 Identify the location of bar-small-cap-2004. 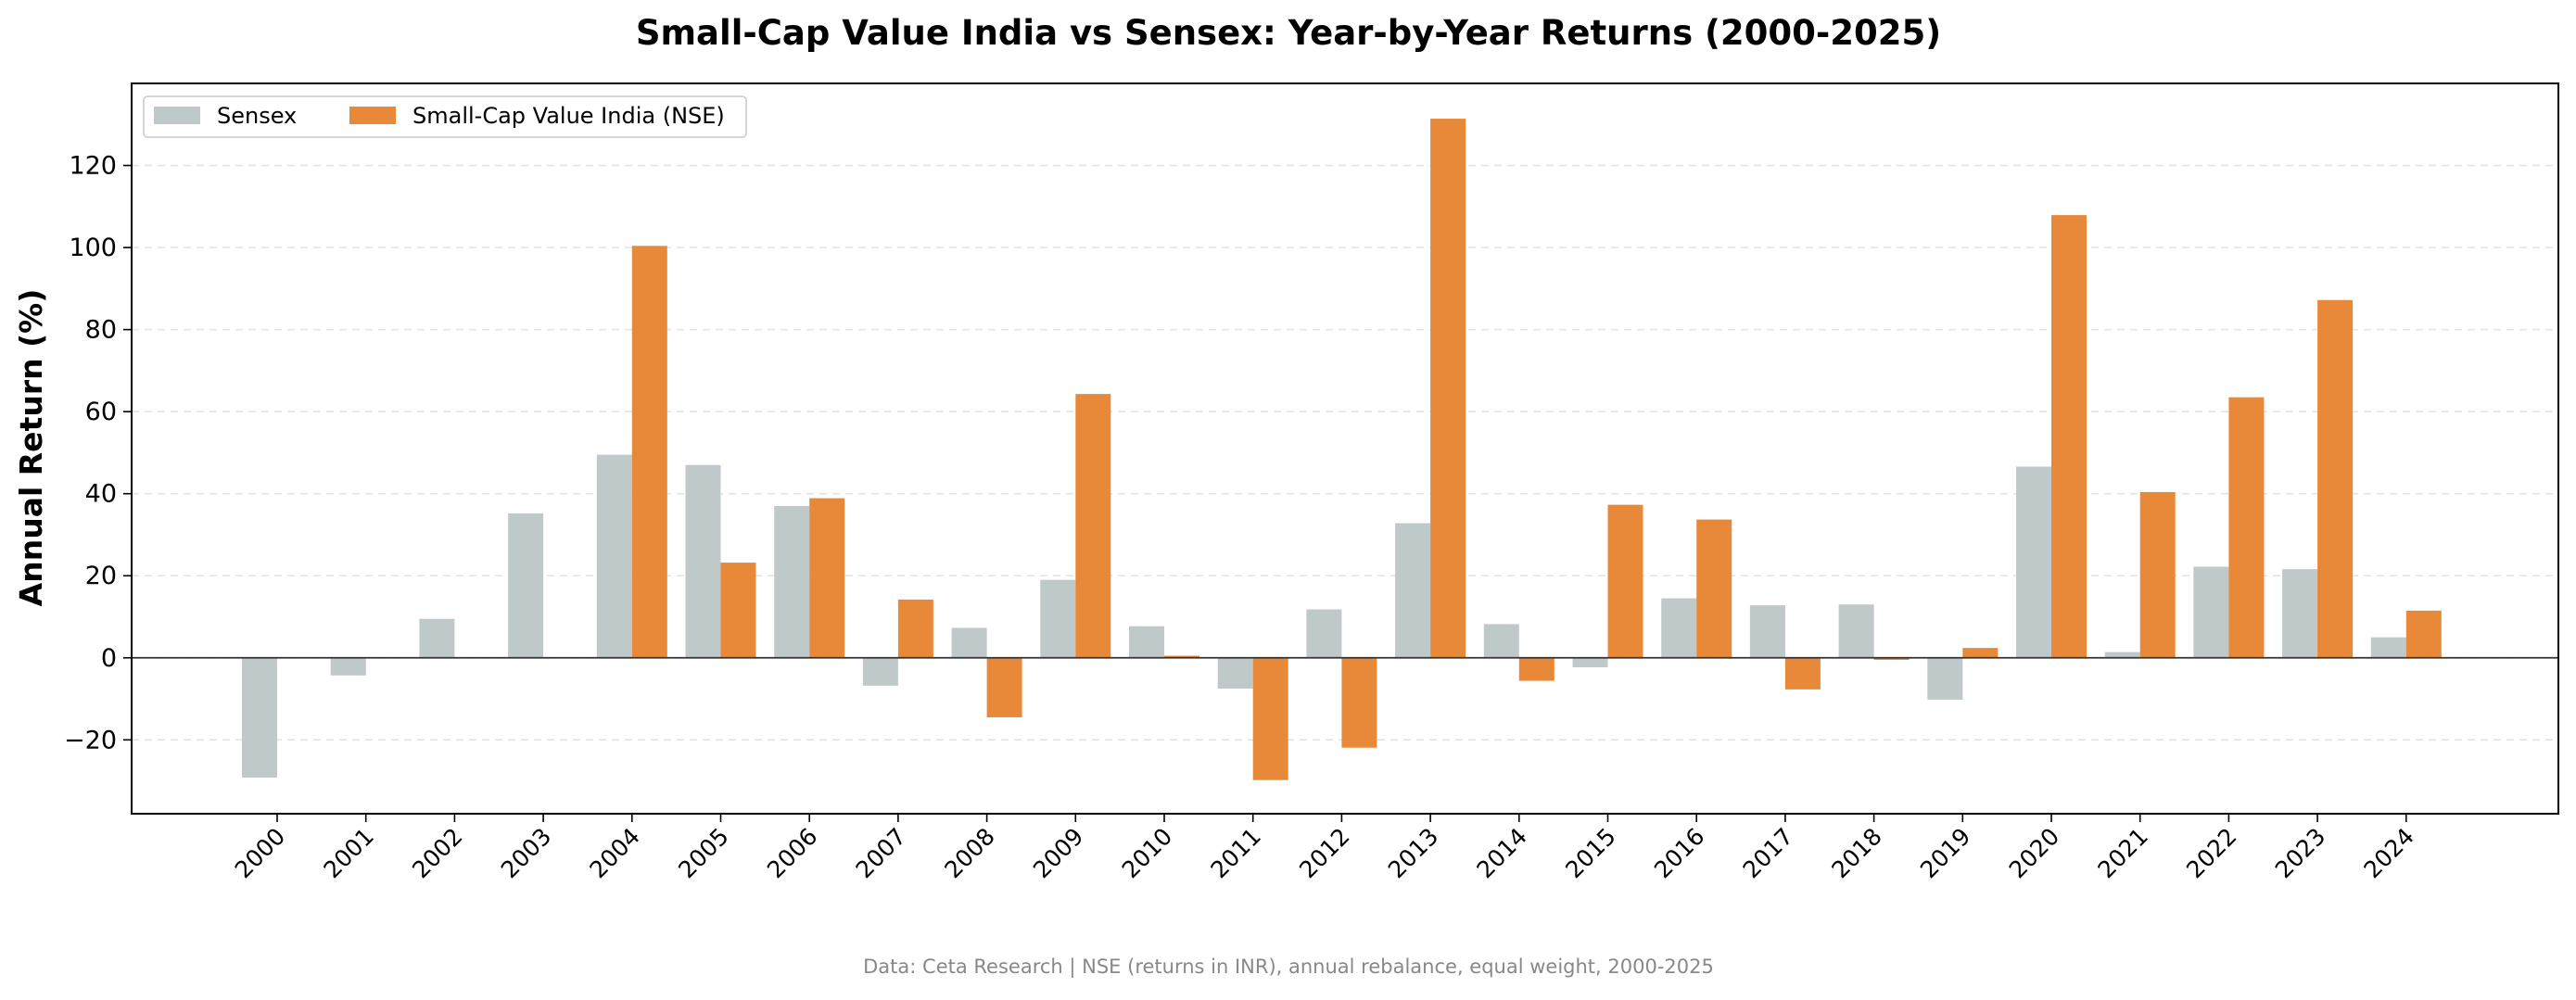
(649, 452).